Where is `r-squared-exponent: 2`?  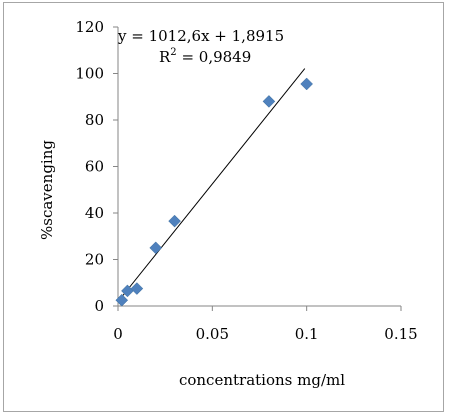
r-squared-exponent: 2 is located at coordinates (173, 52).